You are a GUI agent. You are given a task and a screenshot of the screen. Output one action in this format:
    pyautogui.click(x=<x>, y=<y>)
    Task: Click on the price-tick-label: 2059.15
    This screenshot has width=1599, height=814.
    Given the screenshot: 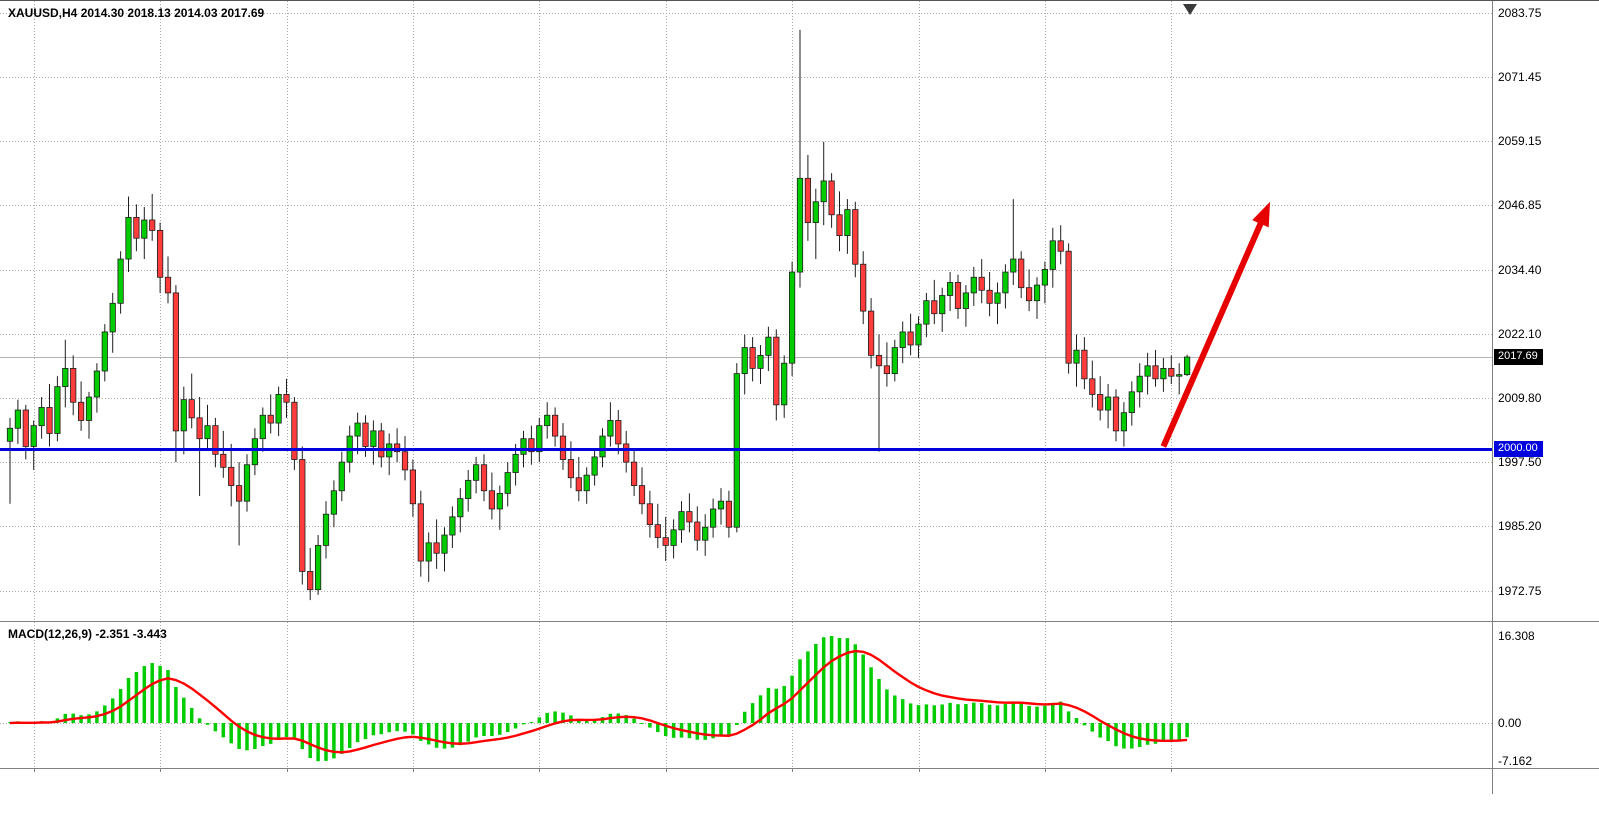 What is the action you would take?
    pyautogui.click(x=1520, y=141)
    